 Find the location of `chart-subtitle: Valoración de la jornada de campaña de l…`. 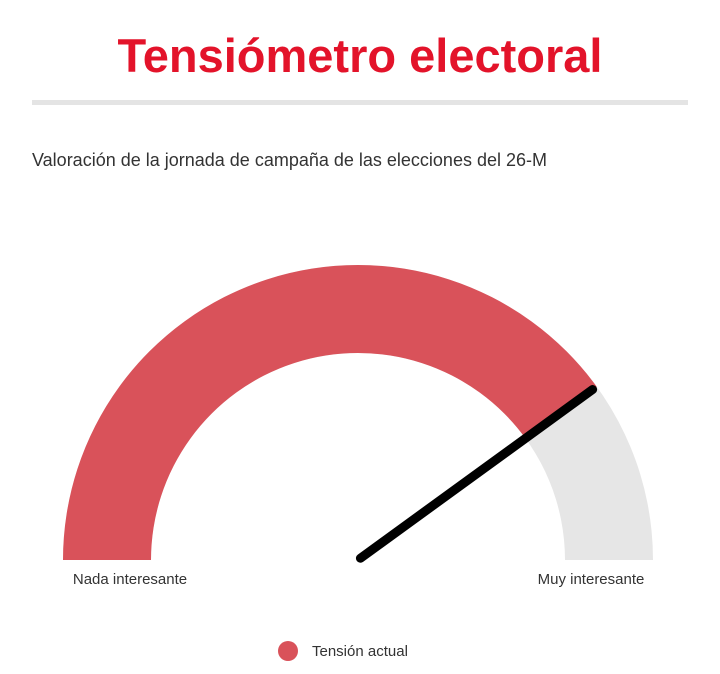

chart-subtitle: Valoración de la jornada de campaña de l… is located at coordinates (289, 160).